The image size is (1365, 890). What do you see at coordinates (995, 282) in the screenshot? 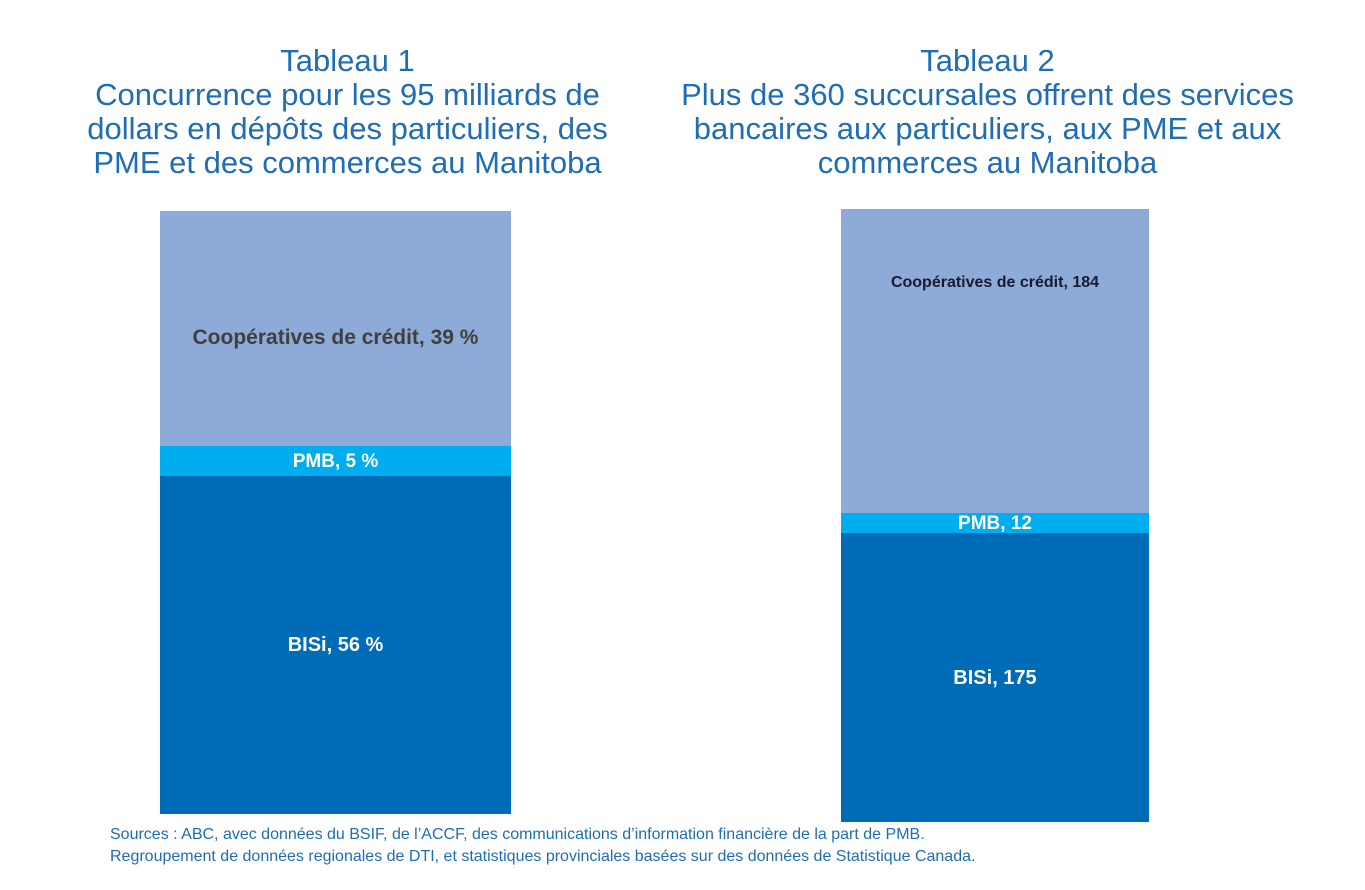
I see `segment-label-cooperatives: Coopératives de crédit, 184` at bounding box center [995, 282].